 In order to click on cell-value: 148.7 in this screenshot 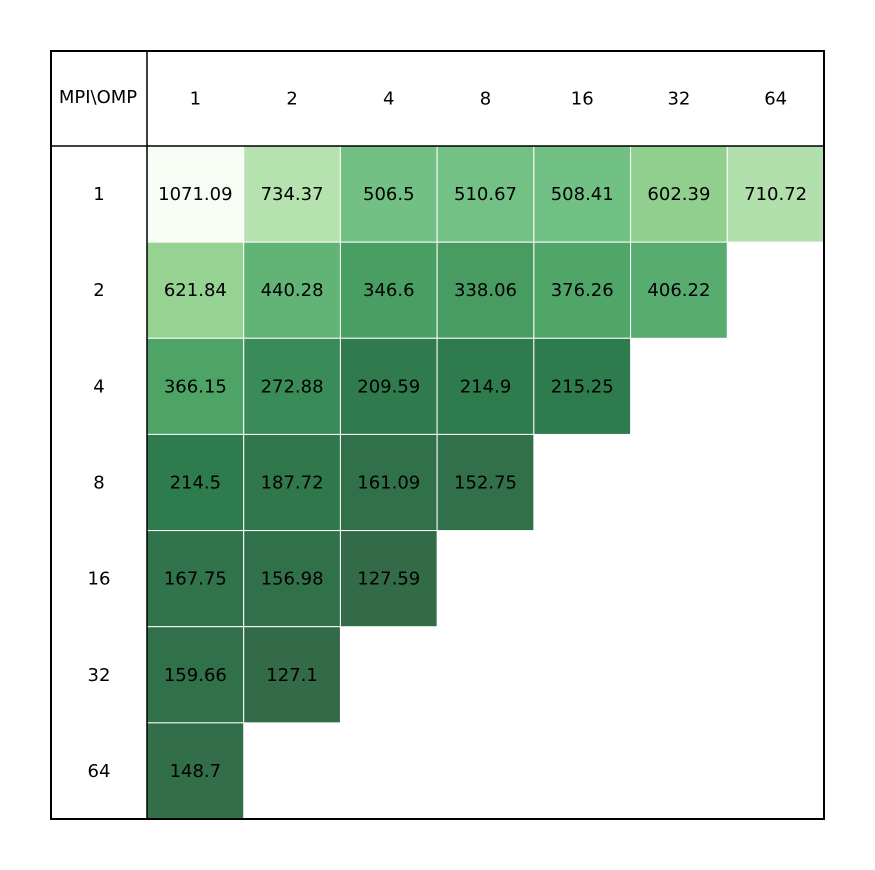, I will do `click(196, 771)`.